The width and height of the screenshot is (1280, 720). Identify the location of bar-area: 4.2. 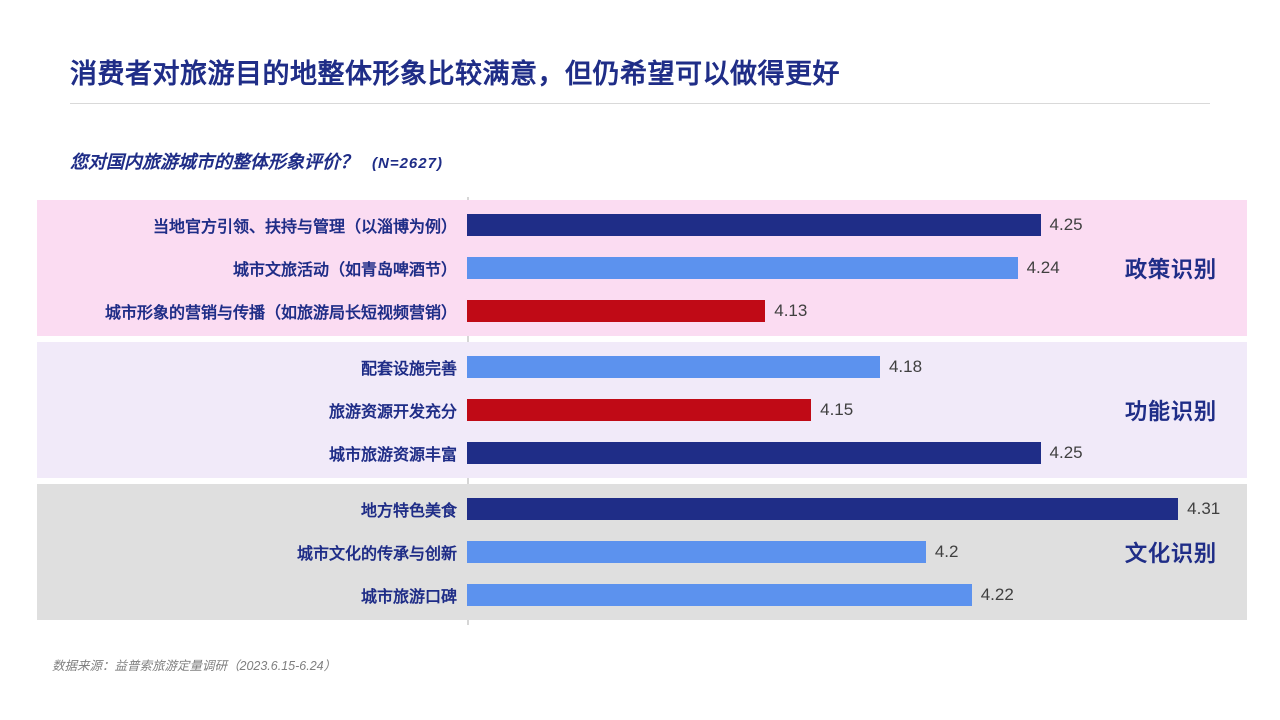
(857, 552).